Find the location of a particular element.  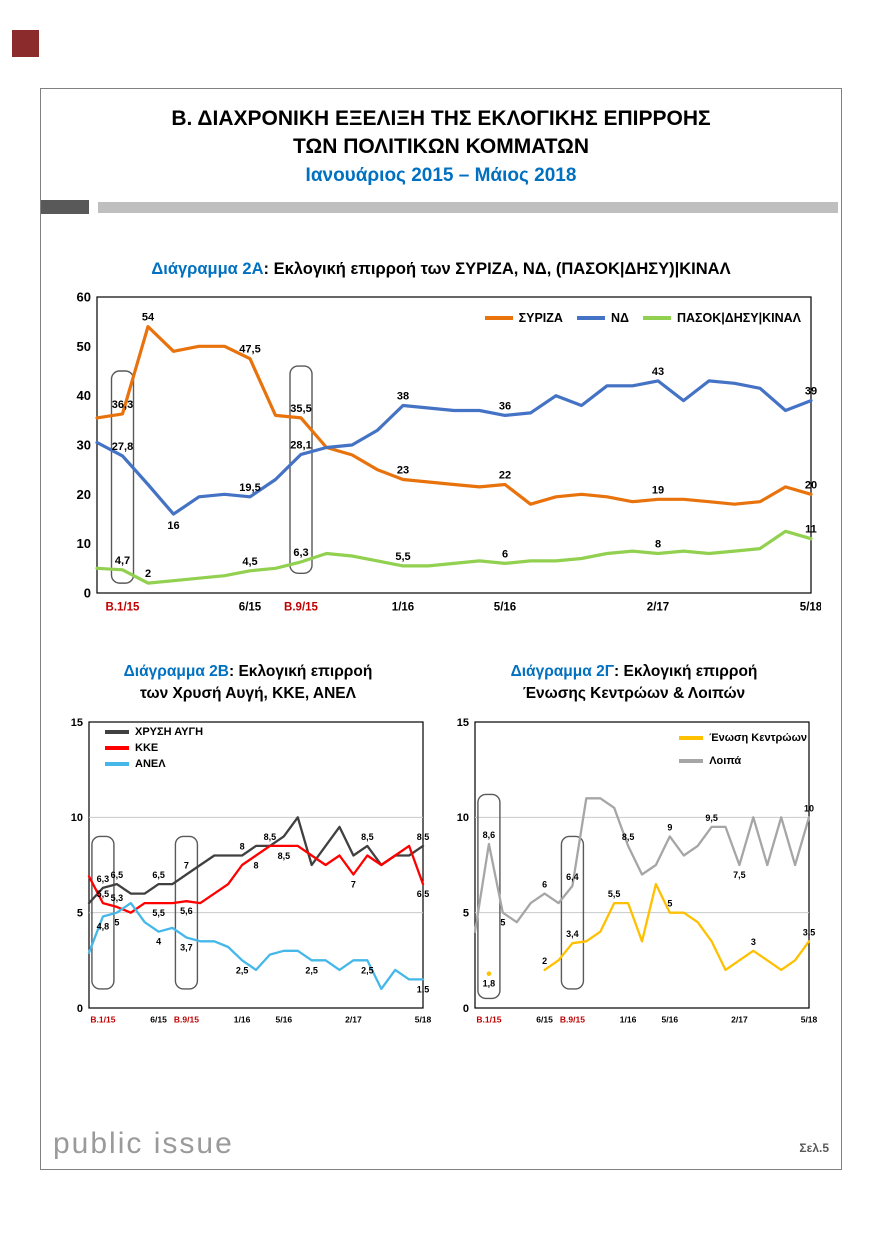

divider-light-bar is located at coordinates (468, 207).